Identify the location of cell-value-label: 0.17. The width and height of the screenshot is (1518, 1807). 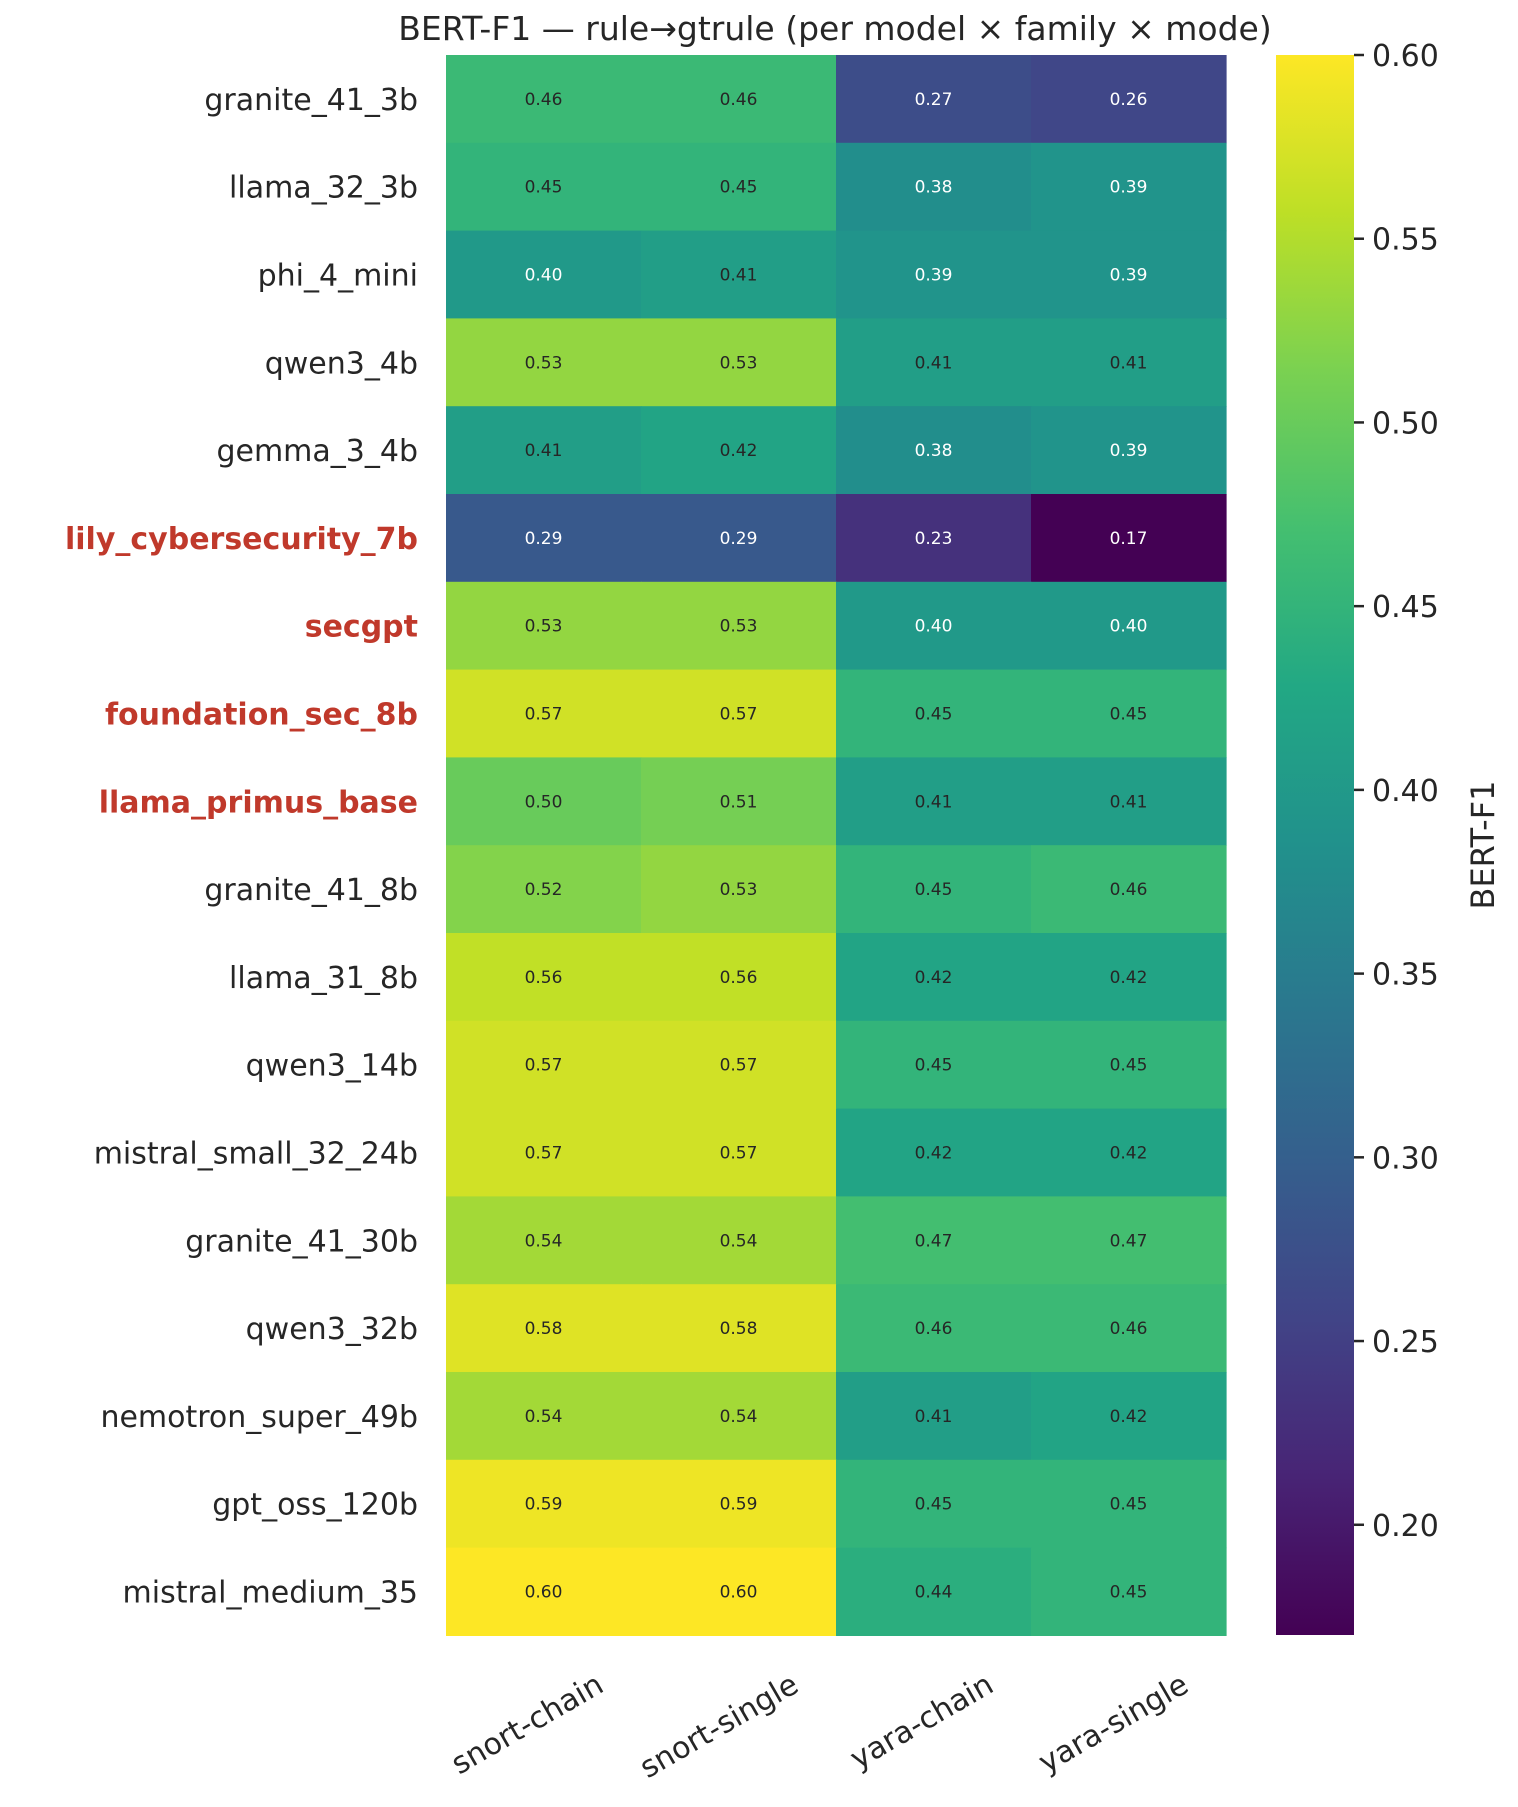
(1129, 539).